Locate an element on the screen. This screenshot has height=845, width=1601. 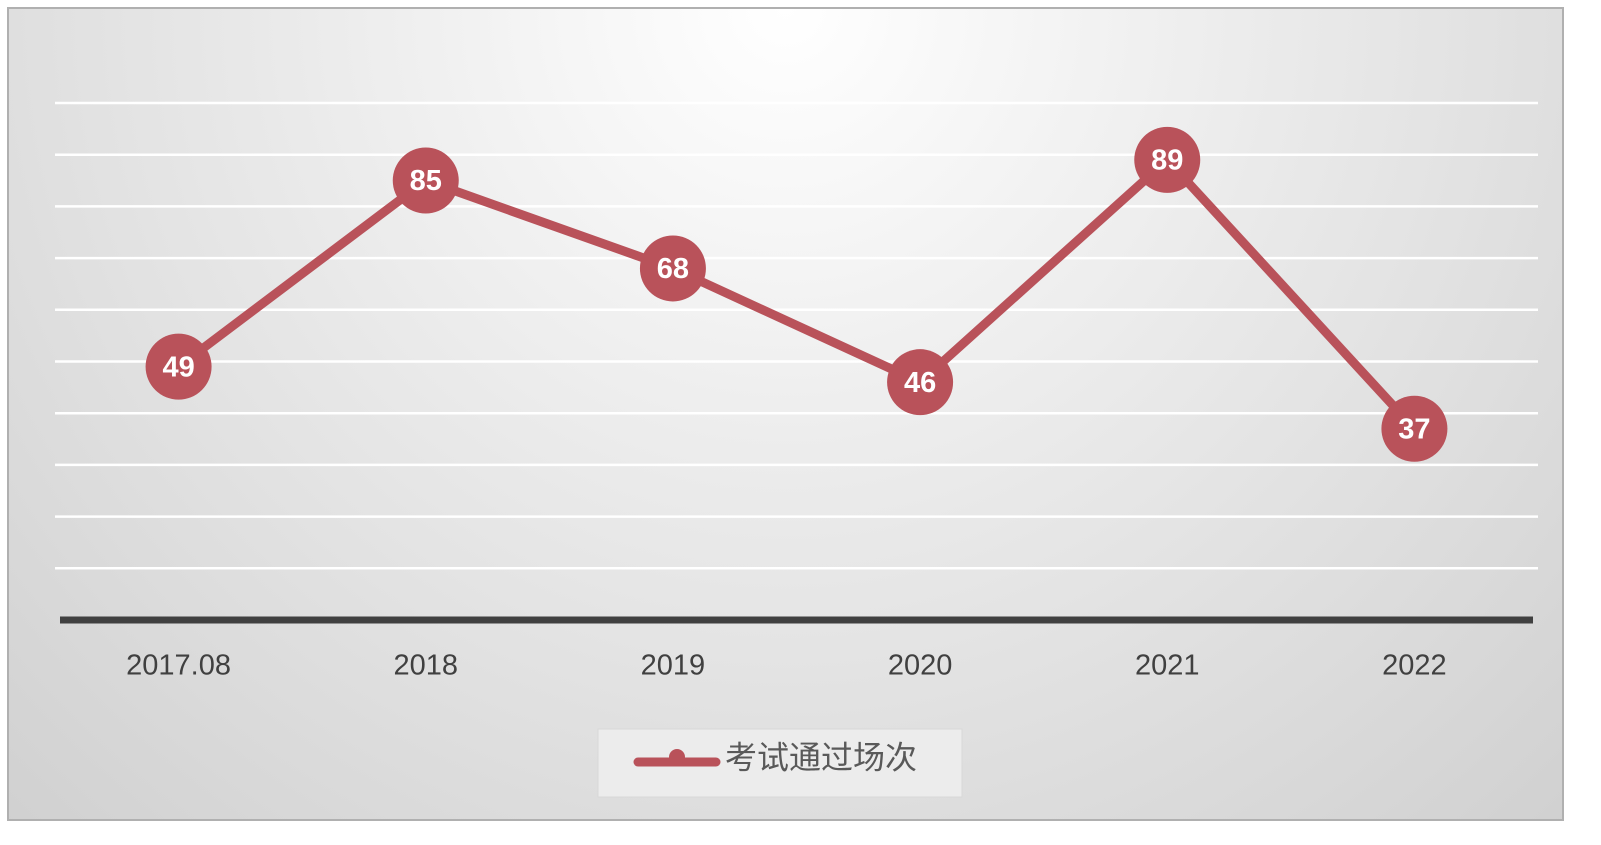
data-label: 68 is located at coordinates (673, 269).